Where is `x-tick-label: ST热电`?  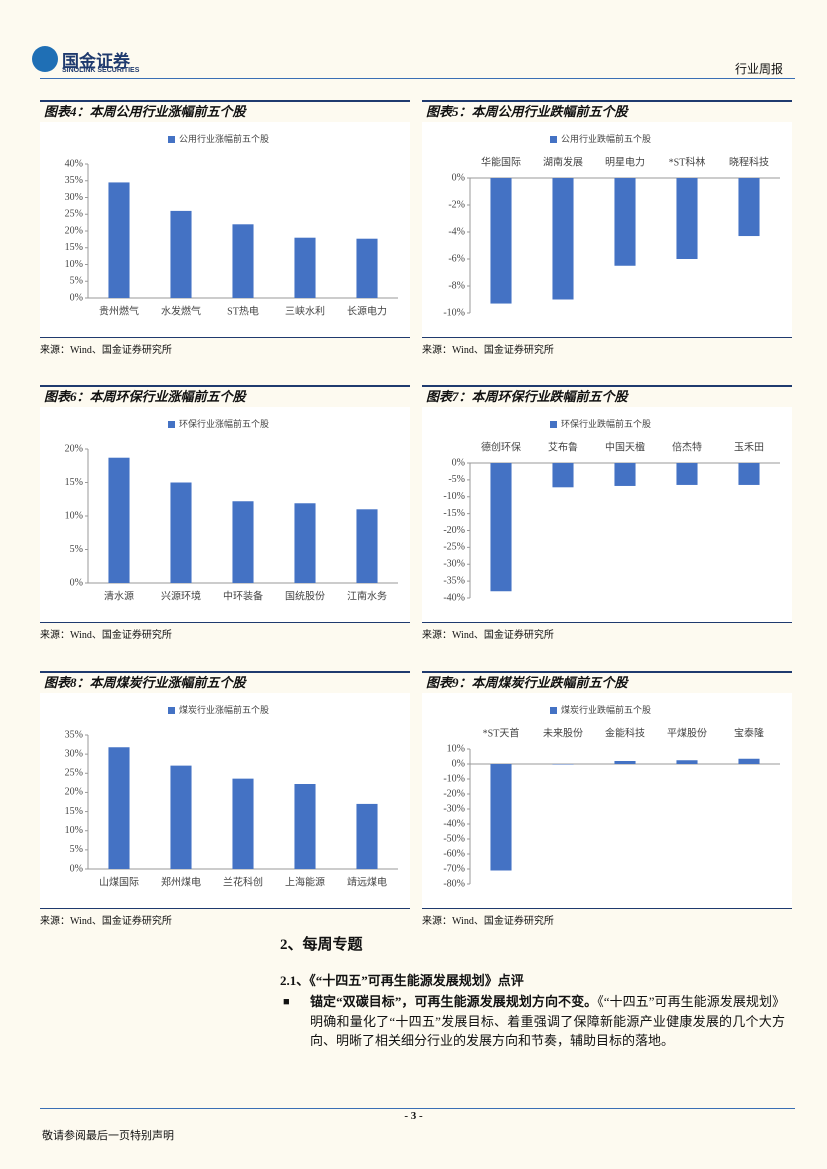 x-tick-label: ST热电 is located at coordinates (243, 310).